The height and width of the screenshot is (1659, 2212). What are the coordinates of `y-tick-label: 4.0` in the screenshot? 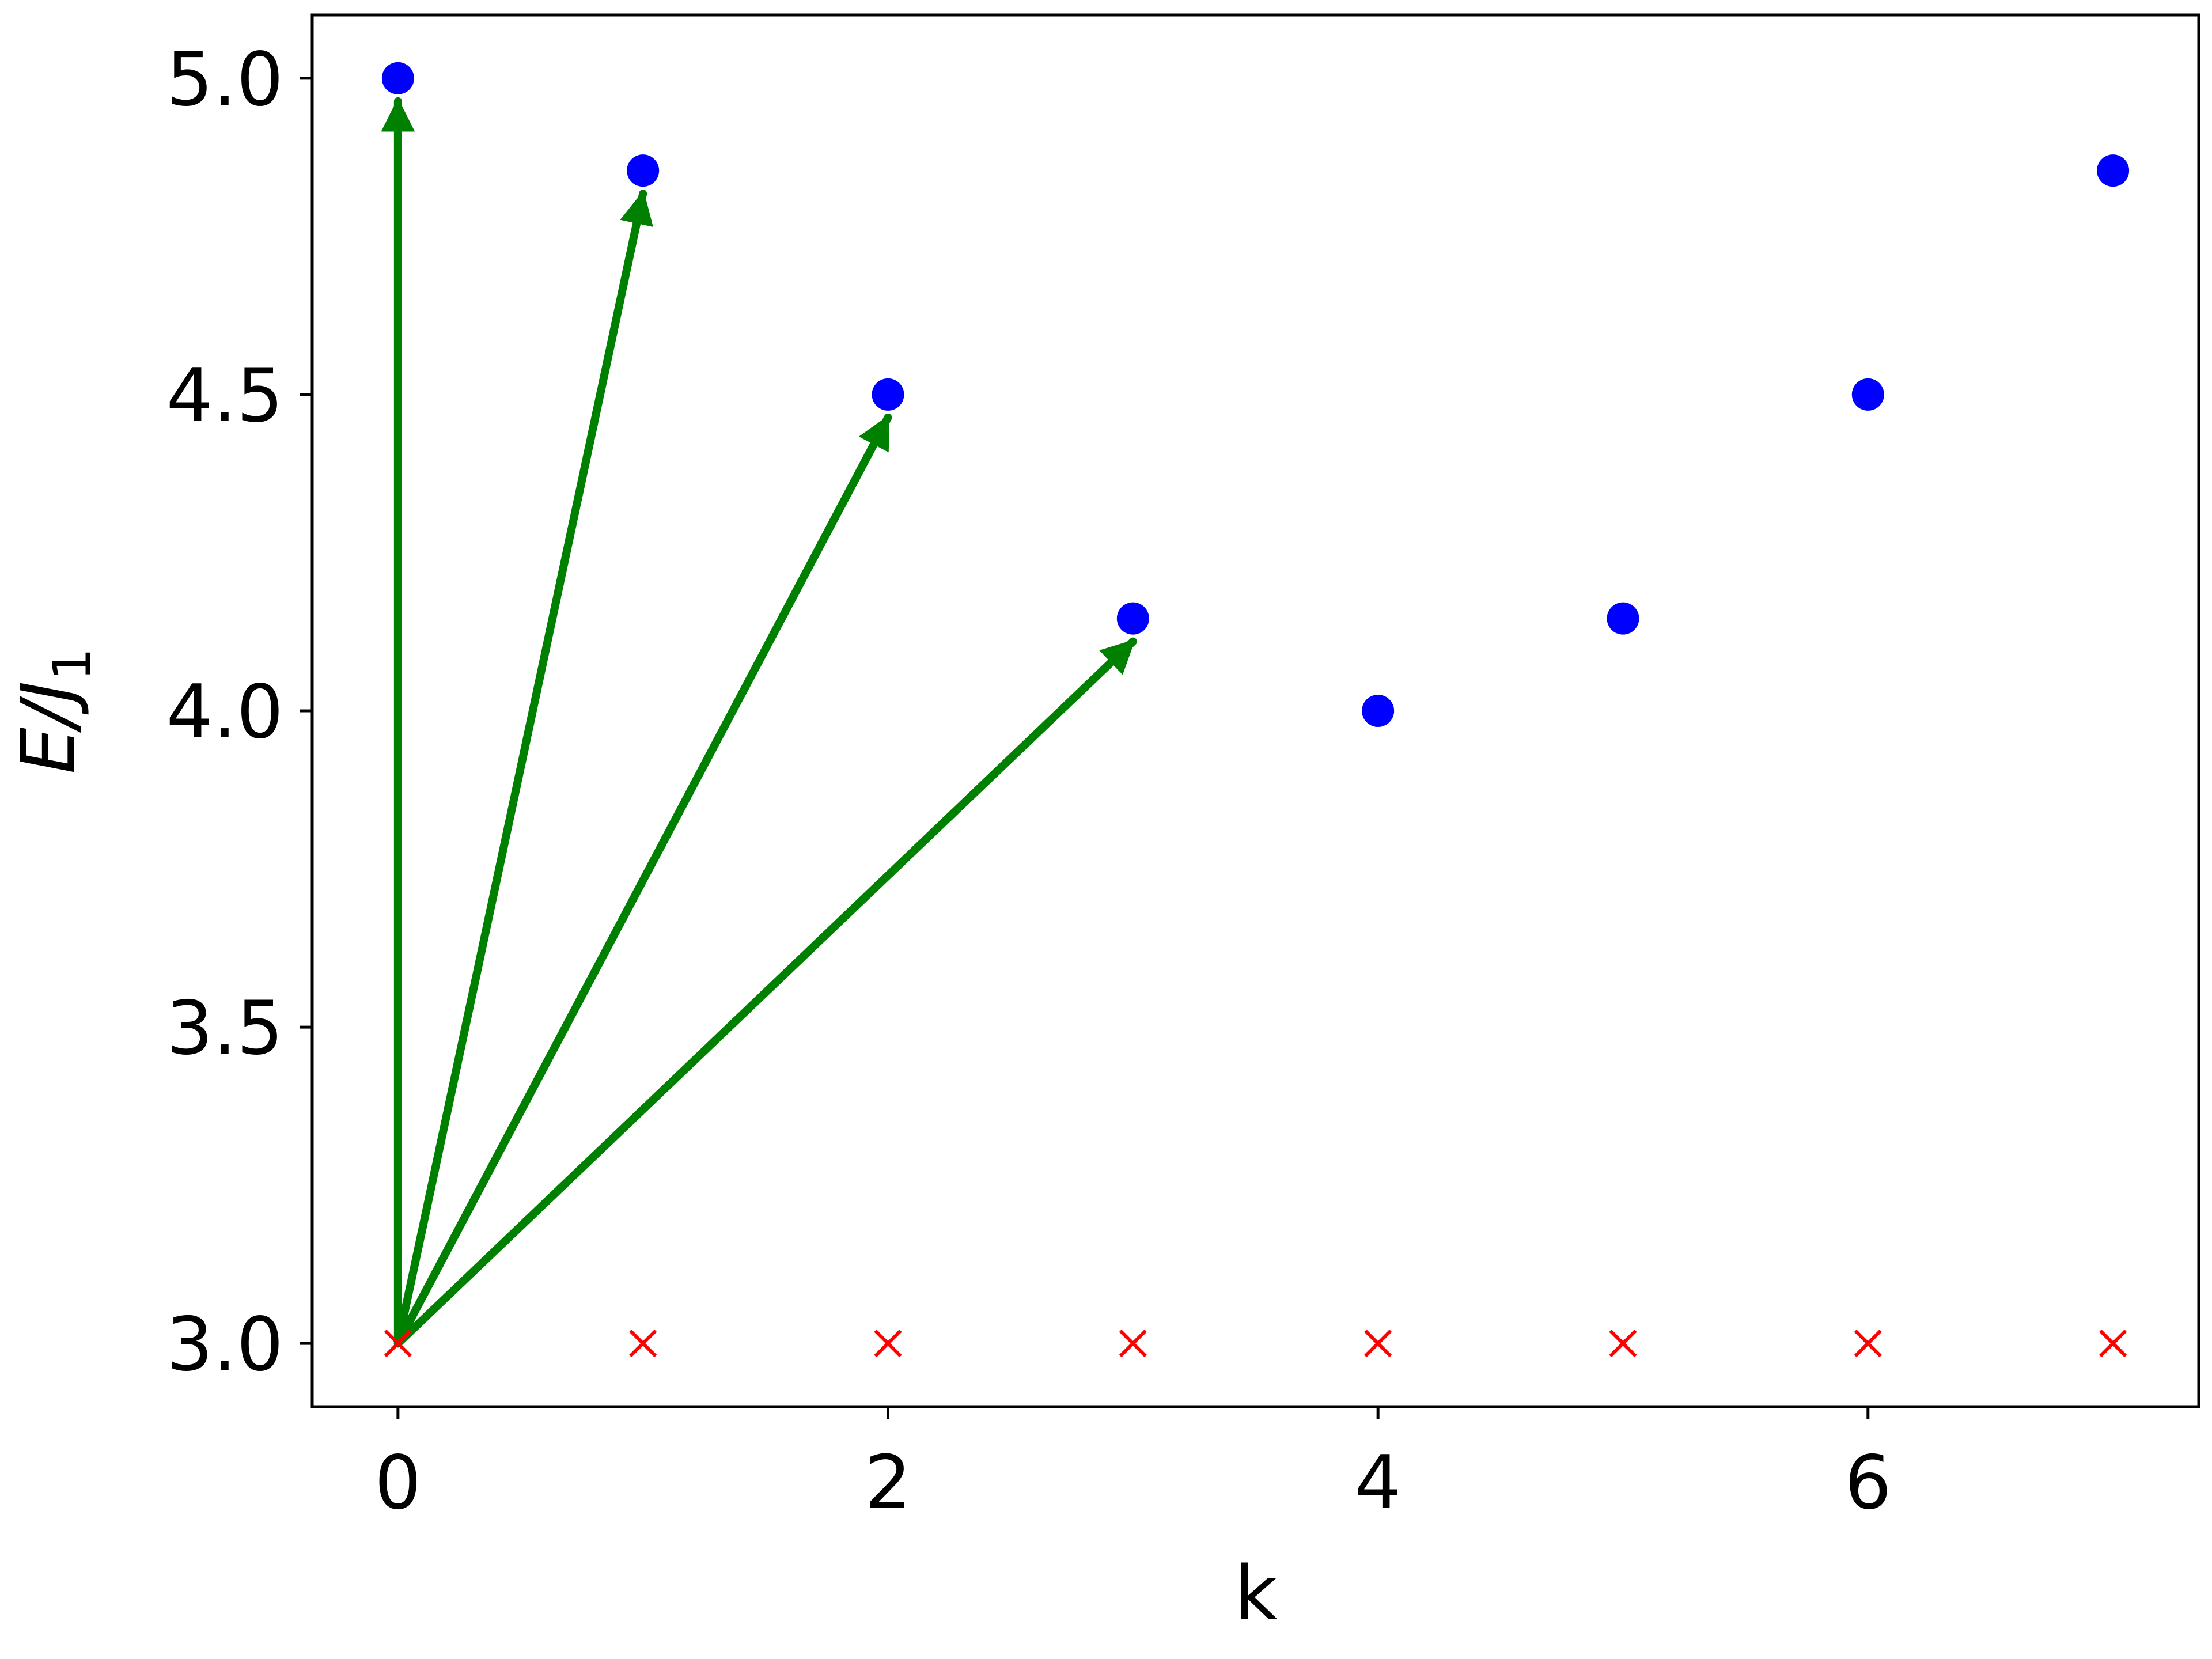 It's located at (224, 712).